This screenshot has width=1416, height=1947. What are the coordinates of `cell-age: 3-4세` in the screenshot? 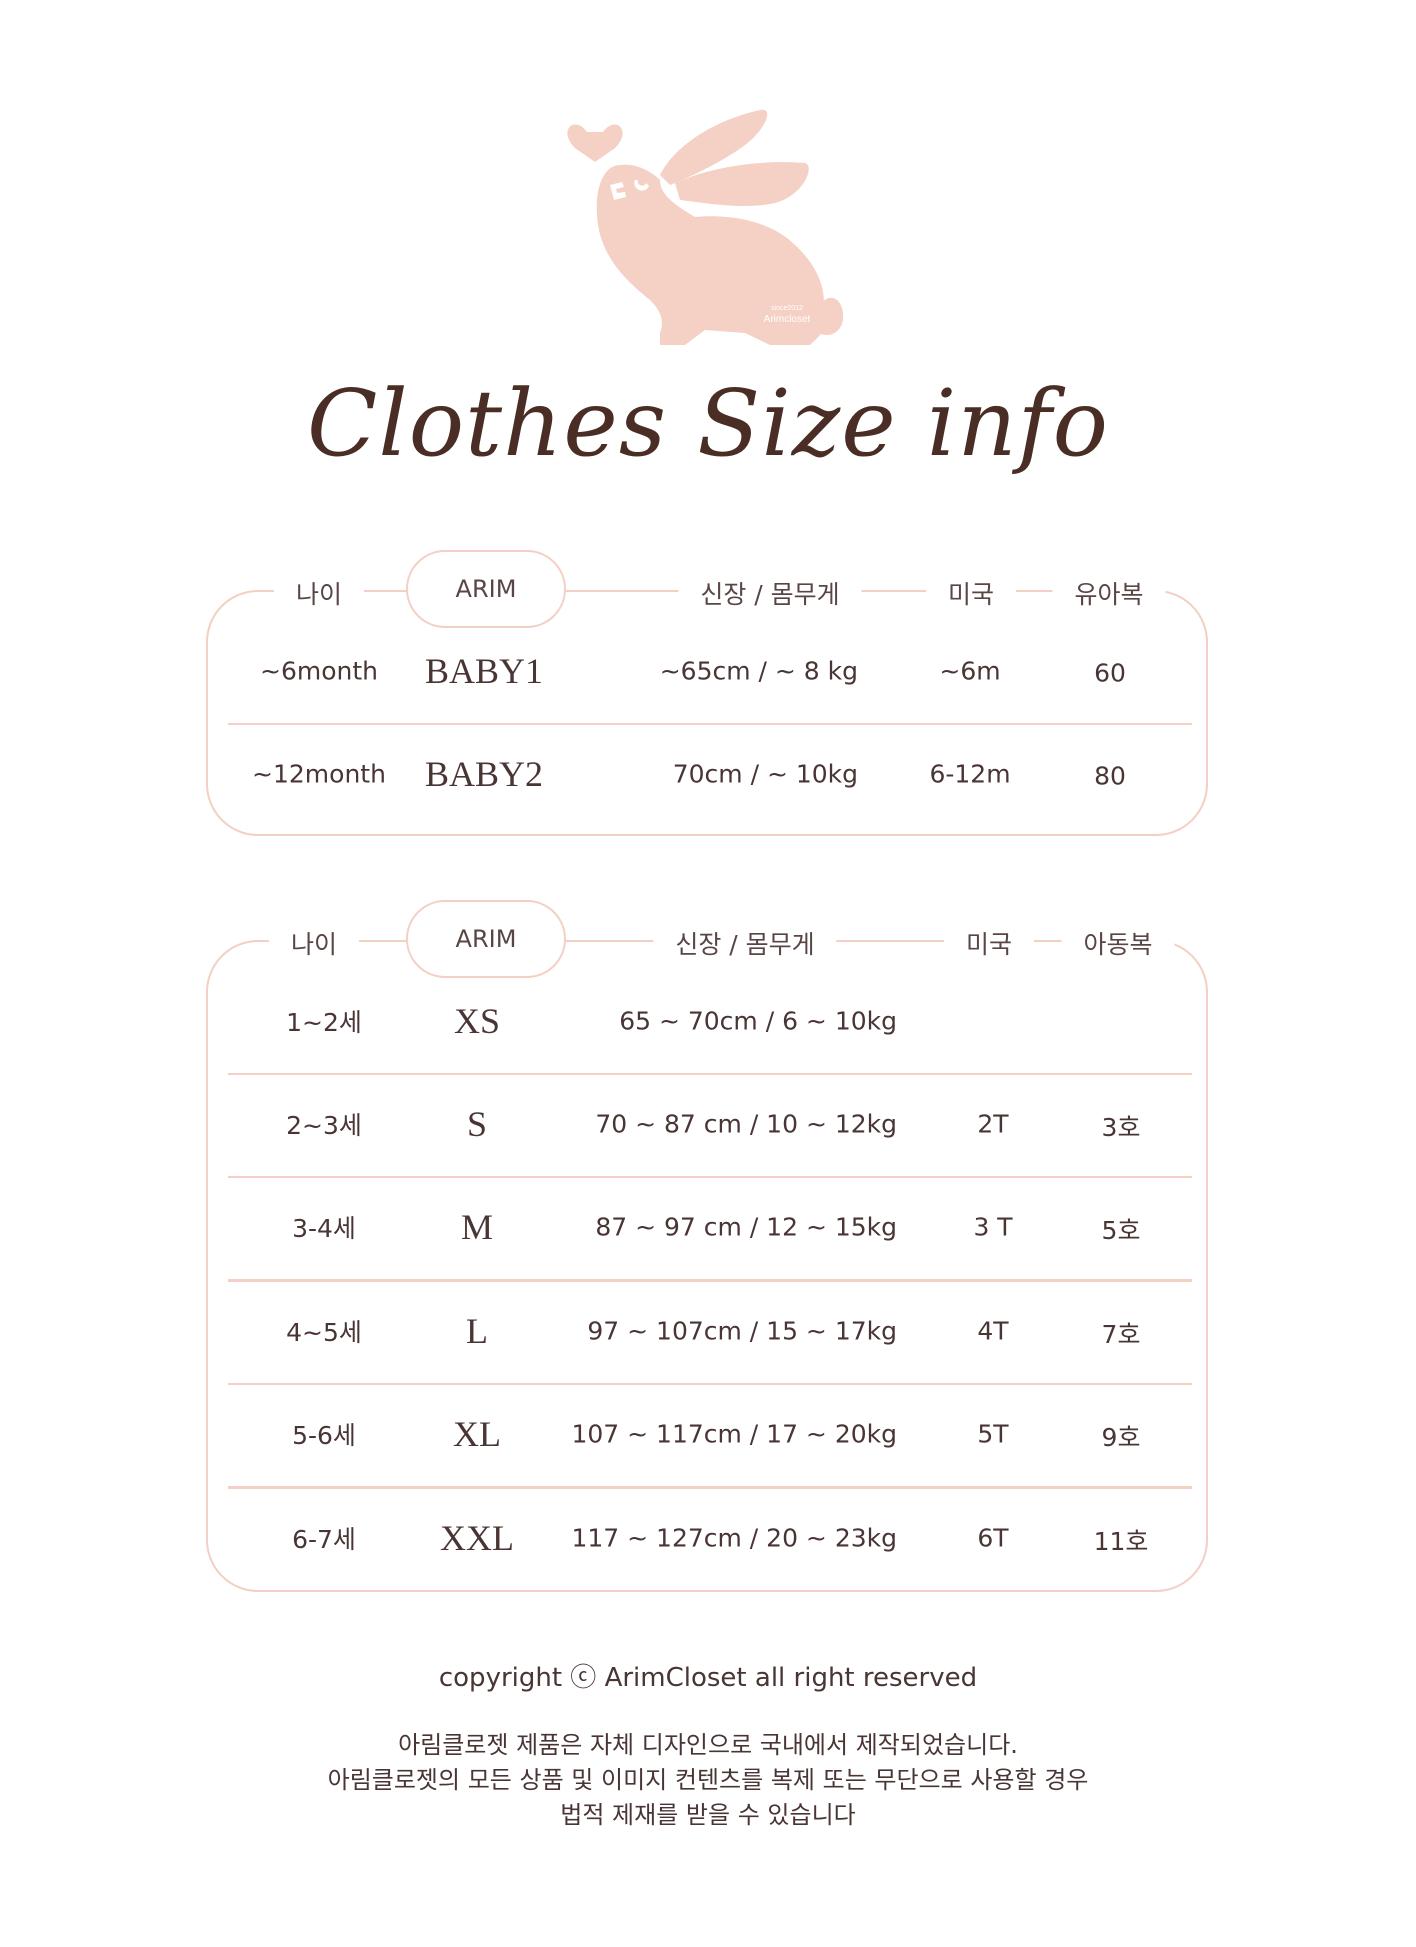 It's located at (324, 1228).